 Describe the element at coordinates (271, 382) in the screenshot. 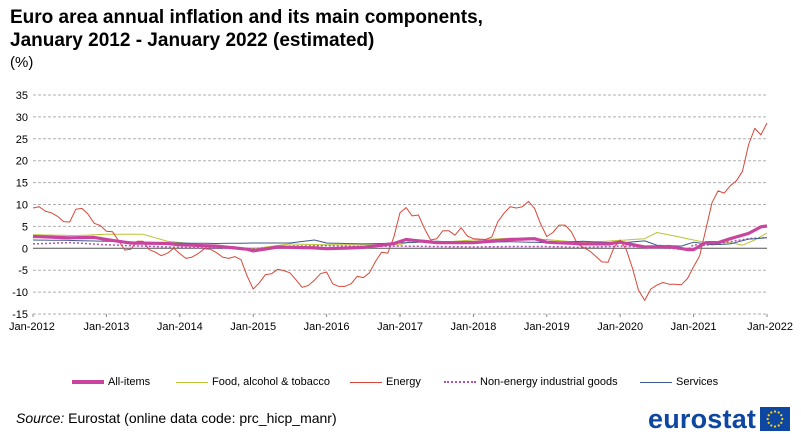

I see `legend-label-food: Food, alcohol & tobacco` at that location.